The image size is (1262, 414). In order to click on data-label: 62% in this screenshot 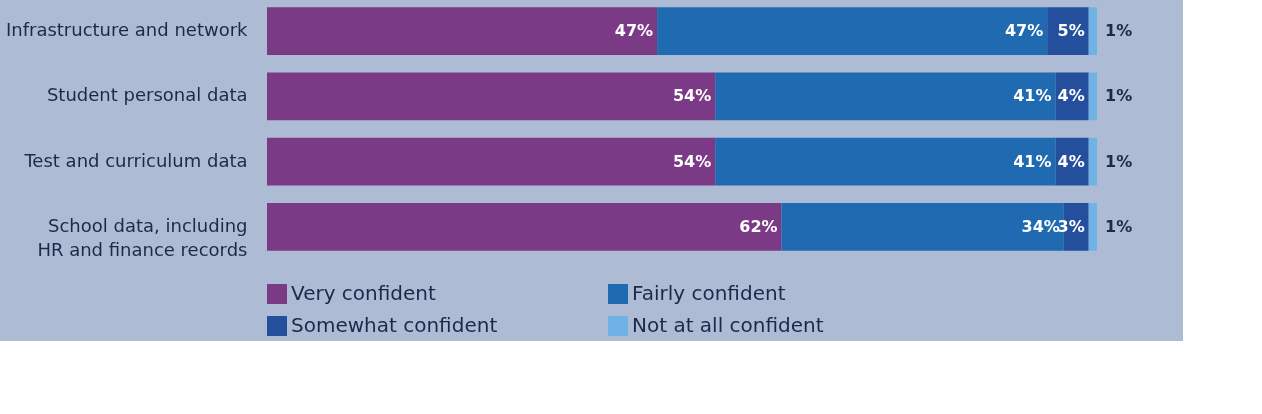, I will do `click(758, 226)`.